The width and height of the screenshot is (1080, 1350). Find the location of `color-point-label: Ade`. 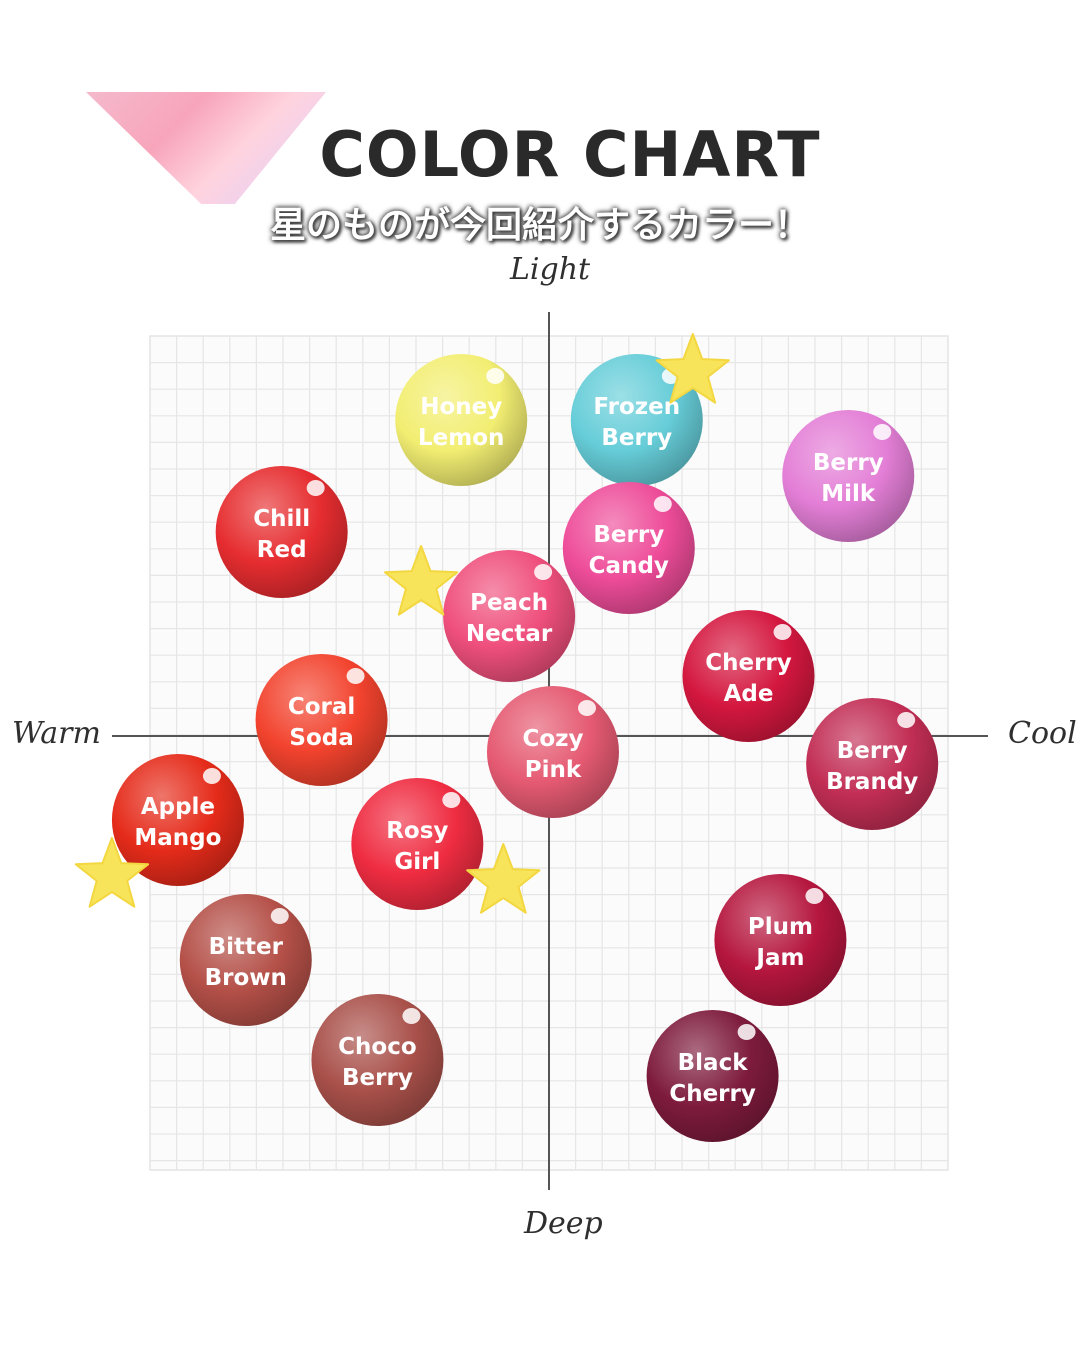

color-point-label: Ade is located at coordinates (749, 694).